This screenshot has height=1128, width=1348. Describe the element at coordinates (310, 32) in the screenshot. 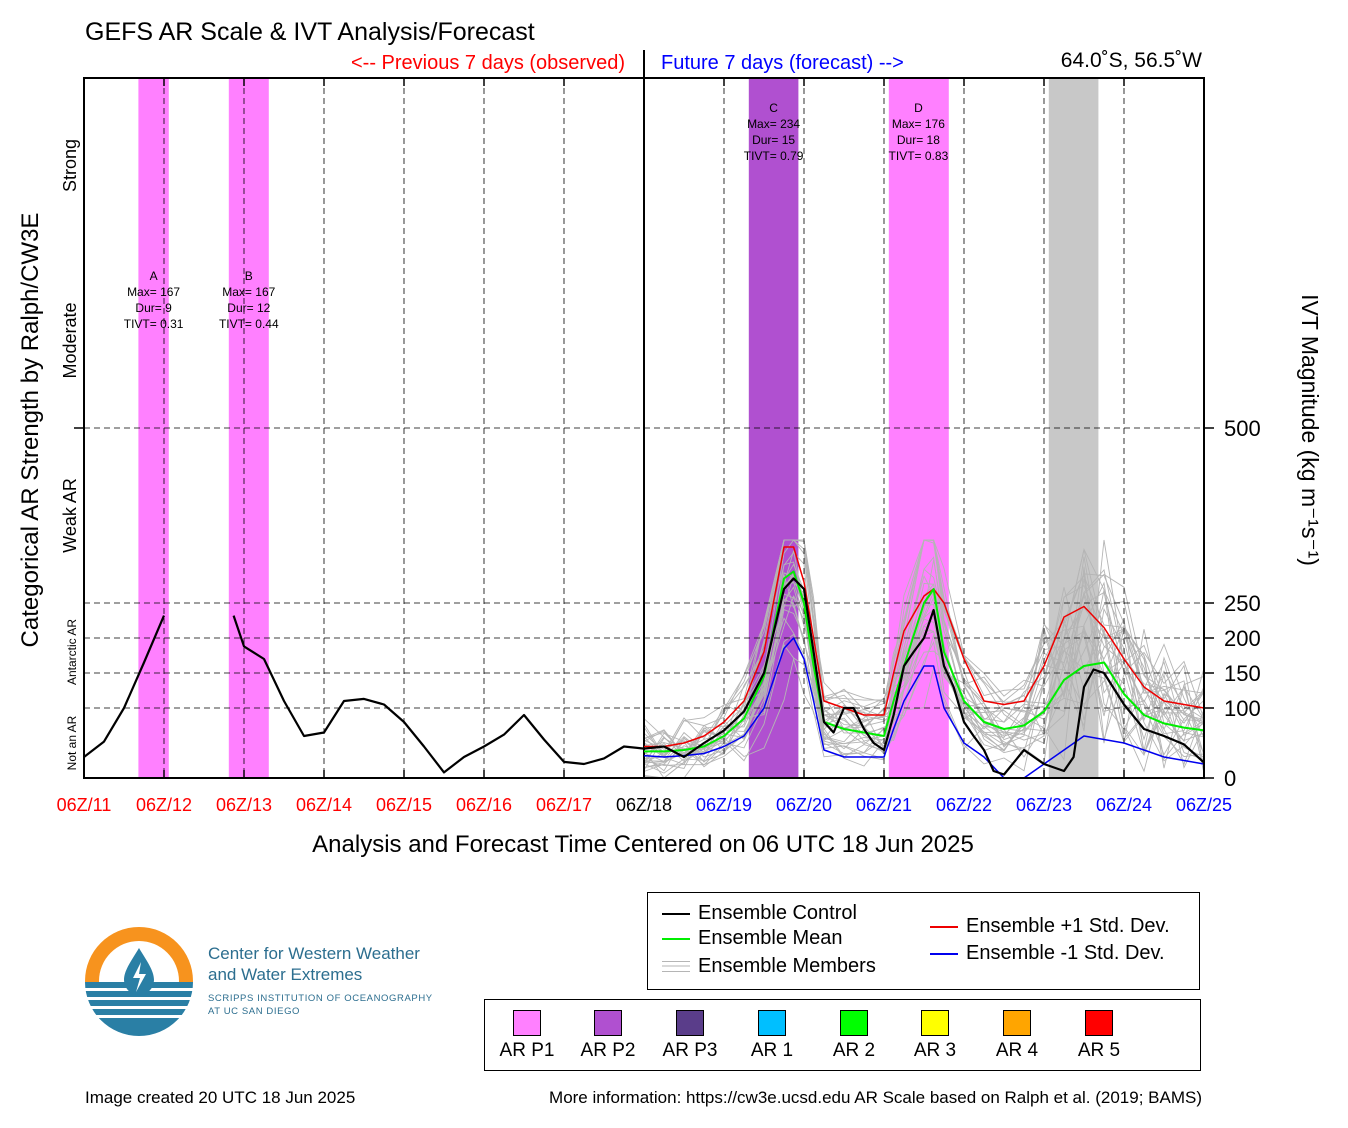

I see `chart-title: GEFS AR Scale & IVT Analysis/Forecast` at that location.